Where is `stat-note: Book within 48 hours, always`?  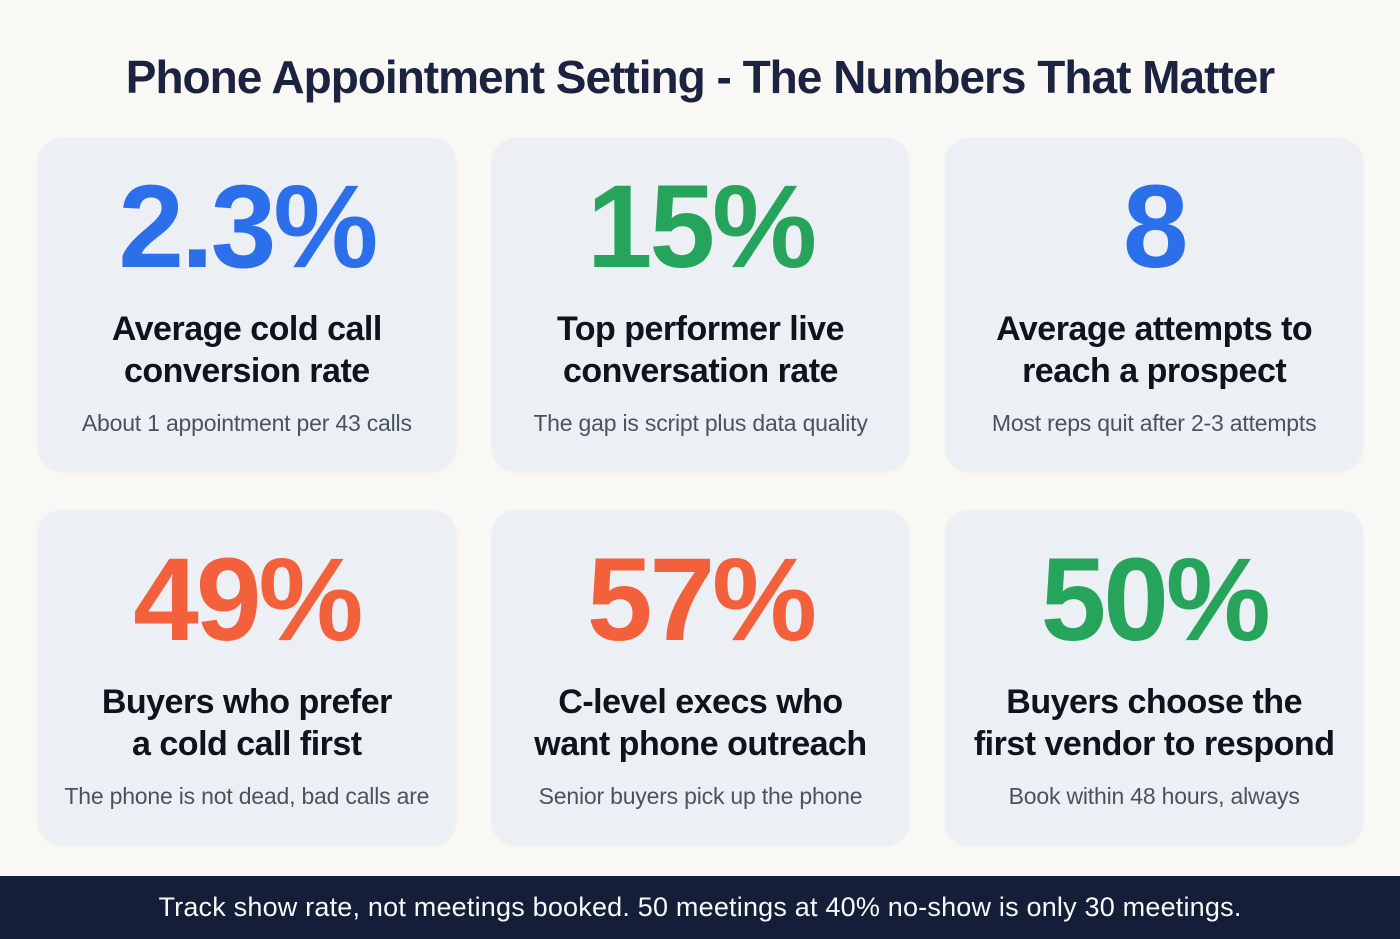
stat-note: Book within 48 hours, always is located at coordinates (1154, 796).